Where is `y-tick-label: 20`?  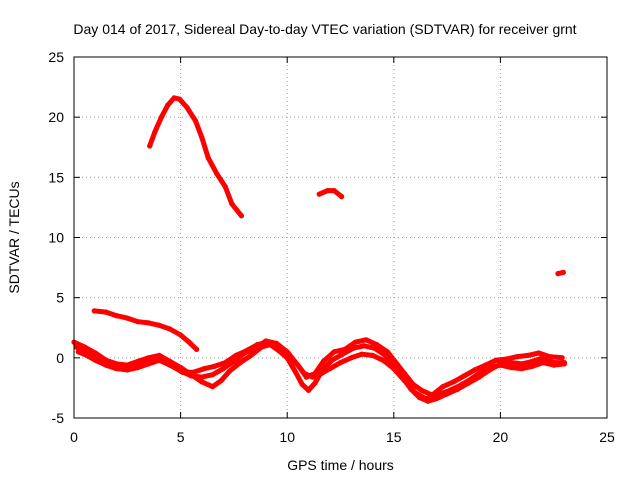 y-tick-label: 20 is located at coordinates (56, 117).